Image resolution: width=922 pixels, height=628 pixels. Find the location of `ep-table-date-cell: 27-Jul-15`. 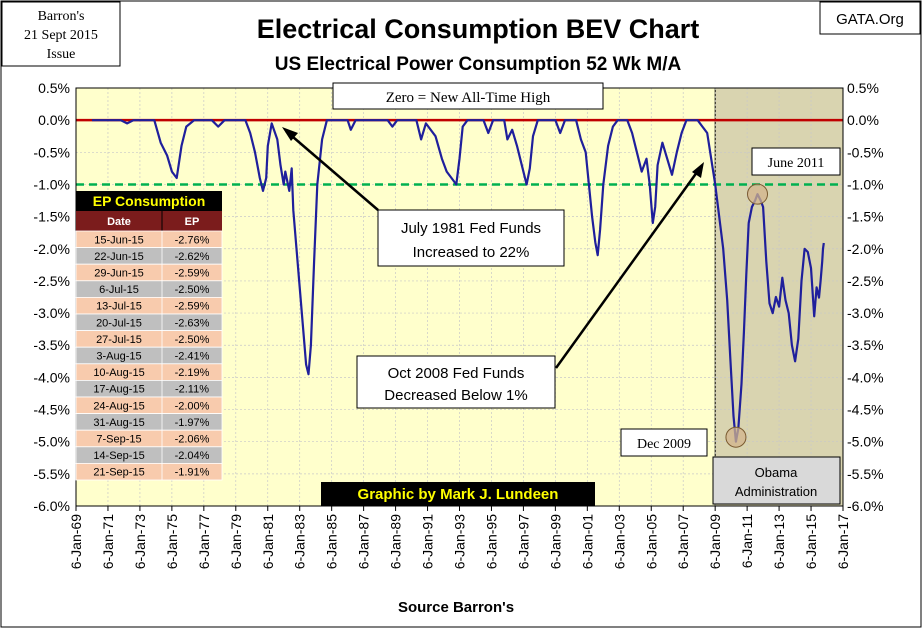

ep-table-date-cell: 27-Jul-15 is located at coordinates (119, 340).